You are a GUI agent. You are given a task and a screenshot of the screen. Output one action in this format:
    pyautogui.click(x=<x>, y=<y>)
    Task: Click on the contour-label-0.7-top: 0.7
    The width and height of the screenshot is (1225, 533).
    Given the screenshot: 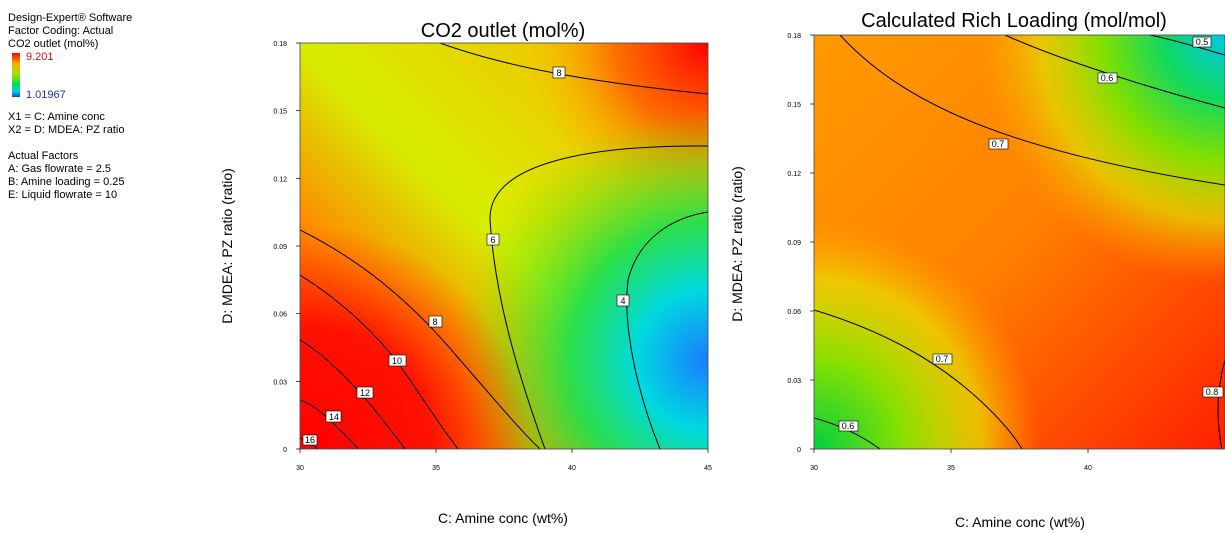 What is the action you would take?
    pyautogui.click(x=998, y=144)
    